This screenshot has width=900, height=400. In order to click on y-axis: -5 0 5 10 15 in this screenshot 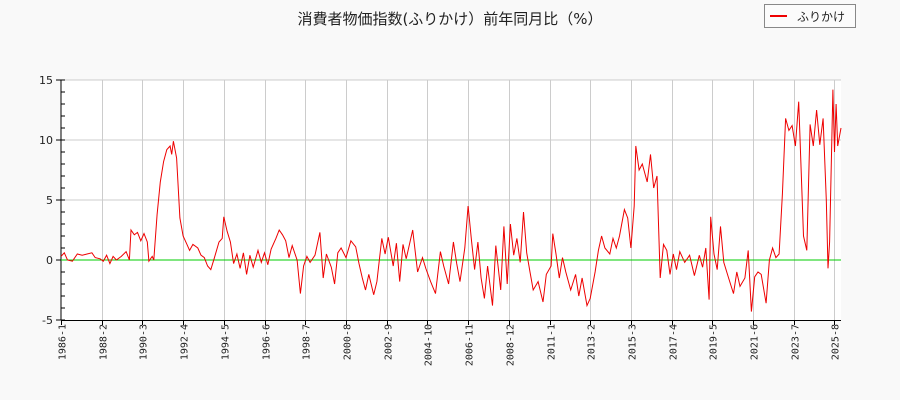, I will do `click(52, 200)`.